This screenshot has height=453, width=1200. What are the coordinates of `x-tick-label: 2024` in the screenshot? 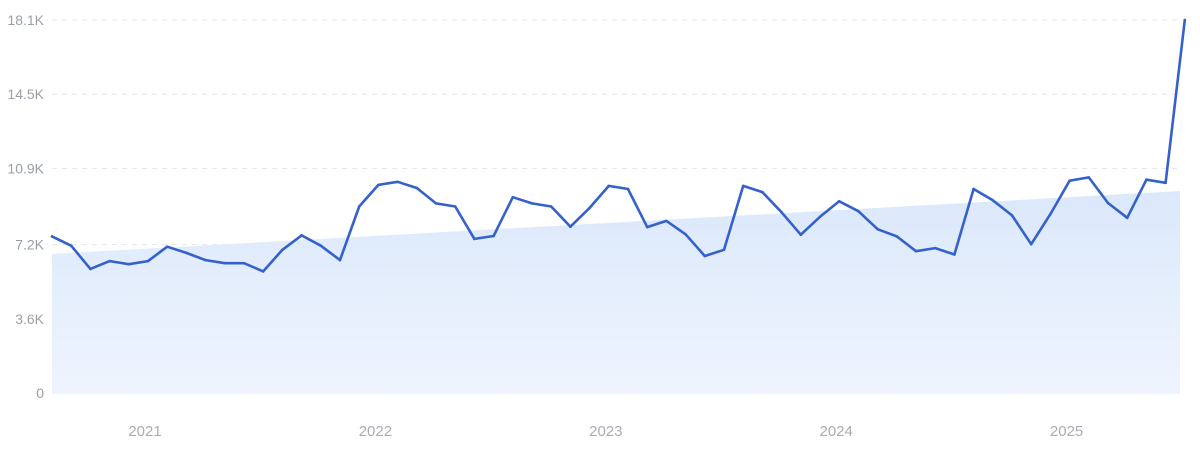 It's located at (836, 431).